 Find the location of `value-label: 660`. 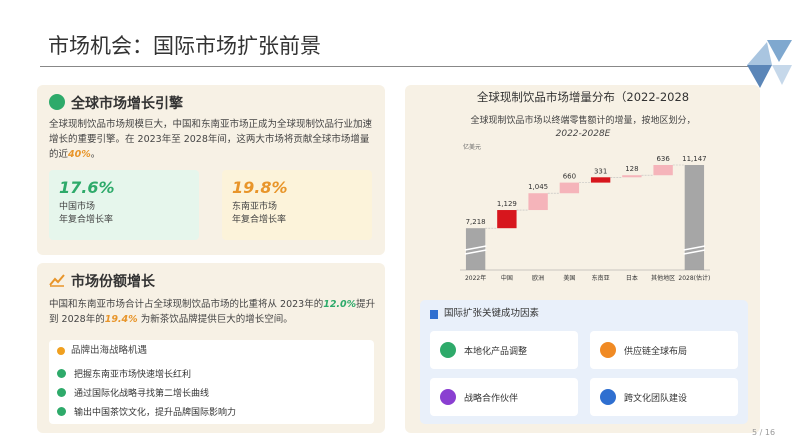

value-label: 660 is located at coordinates (569, 177).